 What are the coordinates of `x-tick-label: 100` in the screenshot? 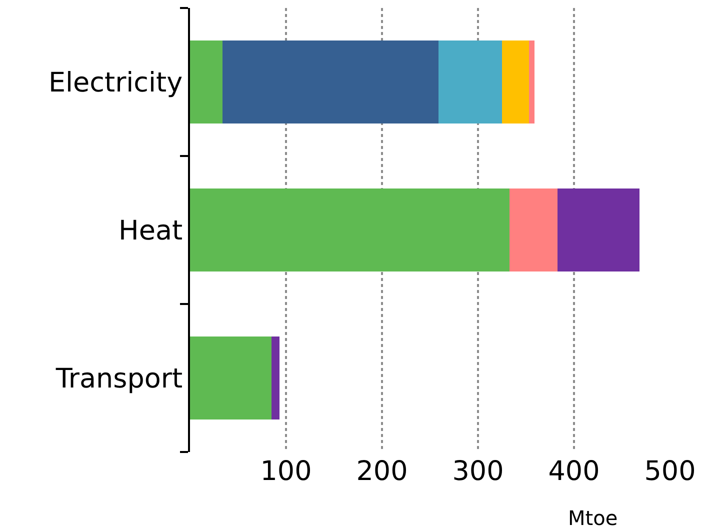 It's located at (286, 471).